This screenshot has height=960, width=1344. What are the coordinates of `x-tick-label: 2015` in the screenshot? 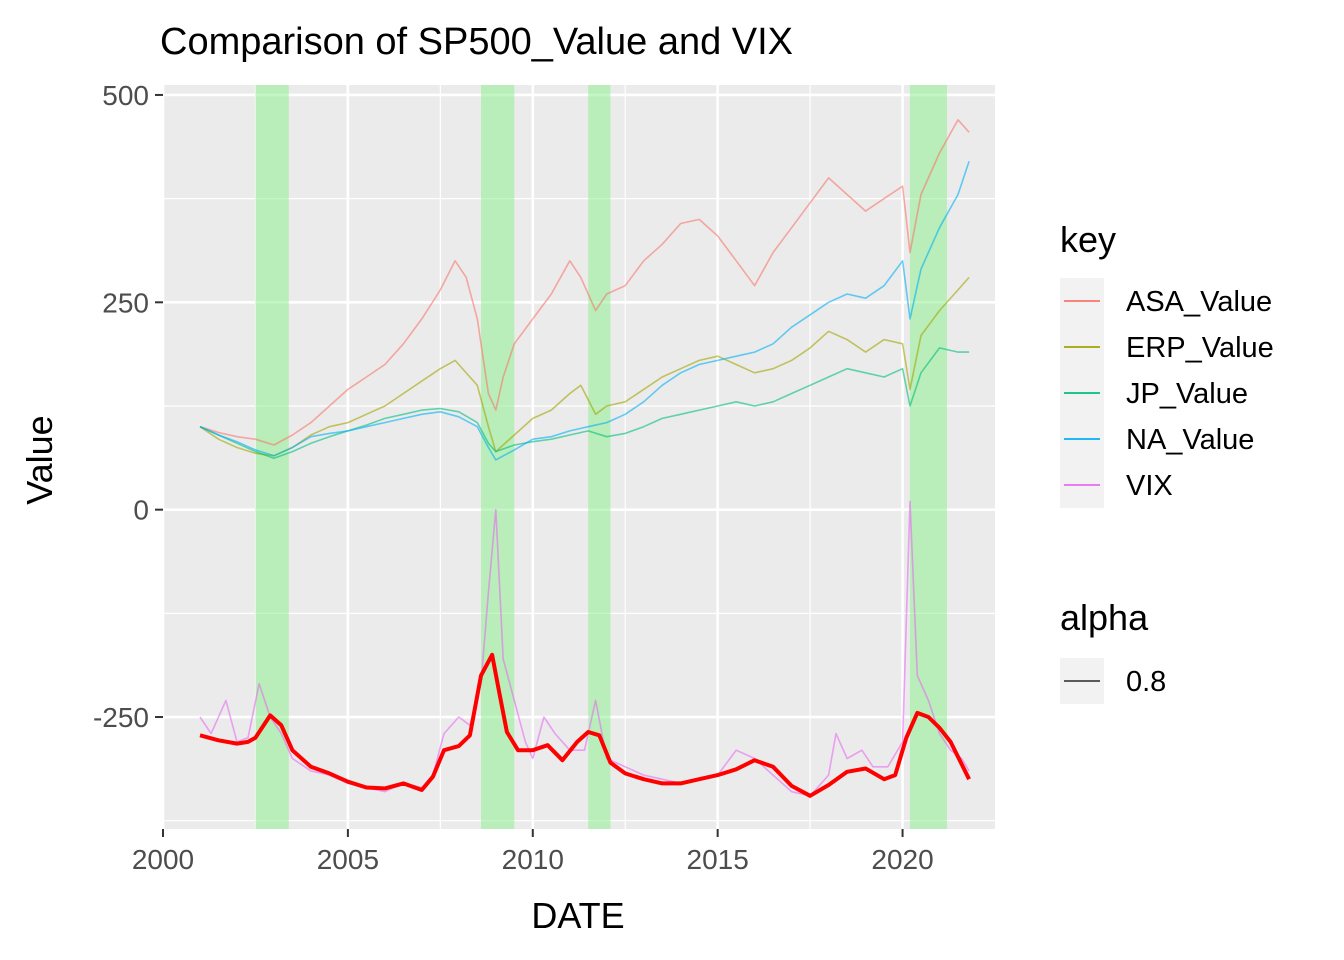 It's located at (718, 859).